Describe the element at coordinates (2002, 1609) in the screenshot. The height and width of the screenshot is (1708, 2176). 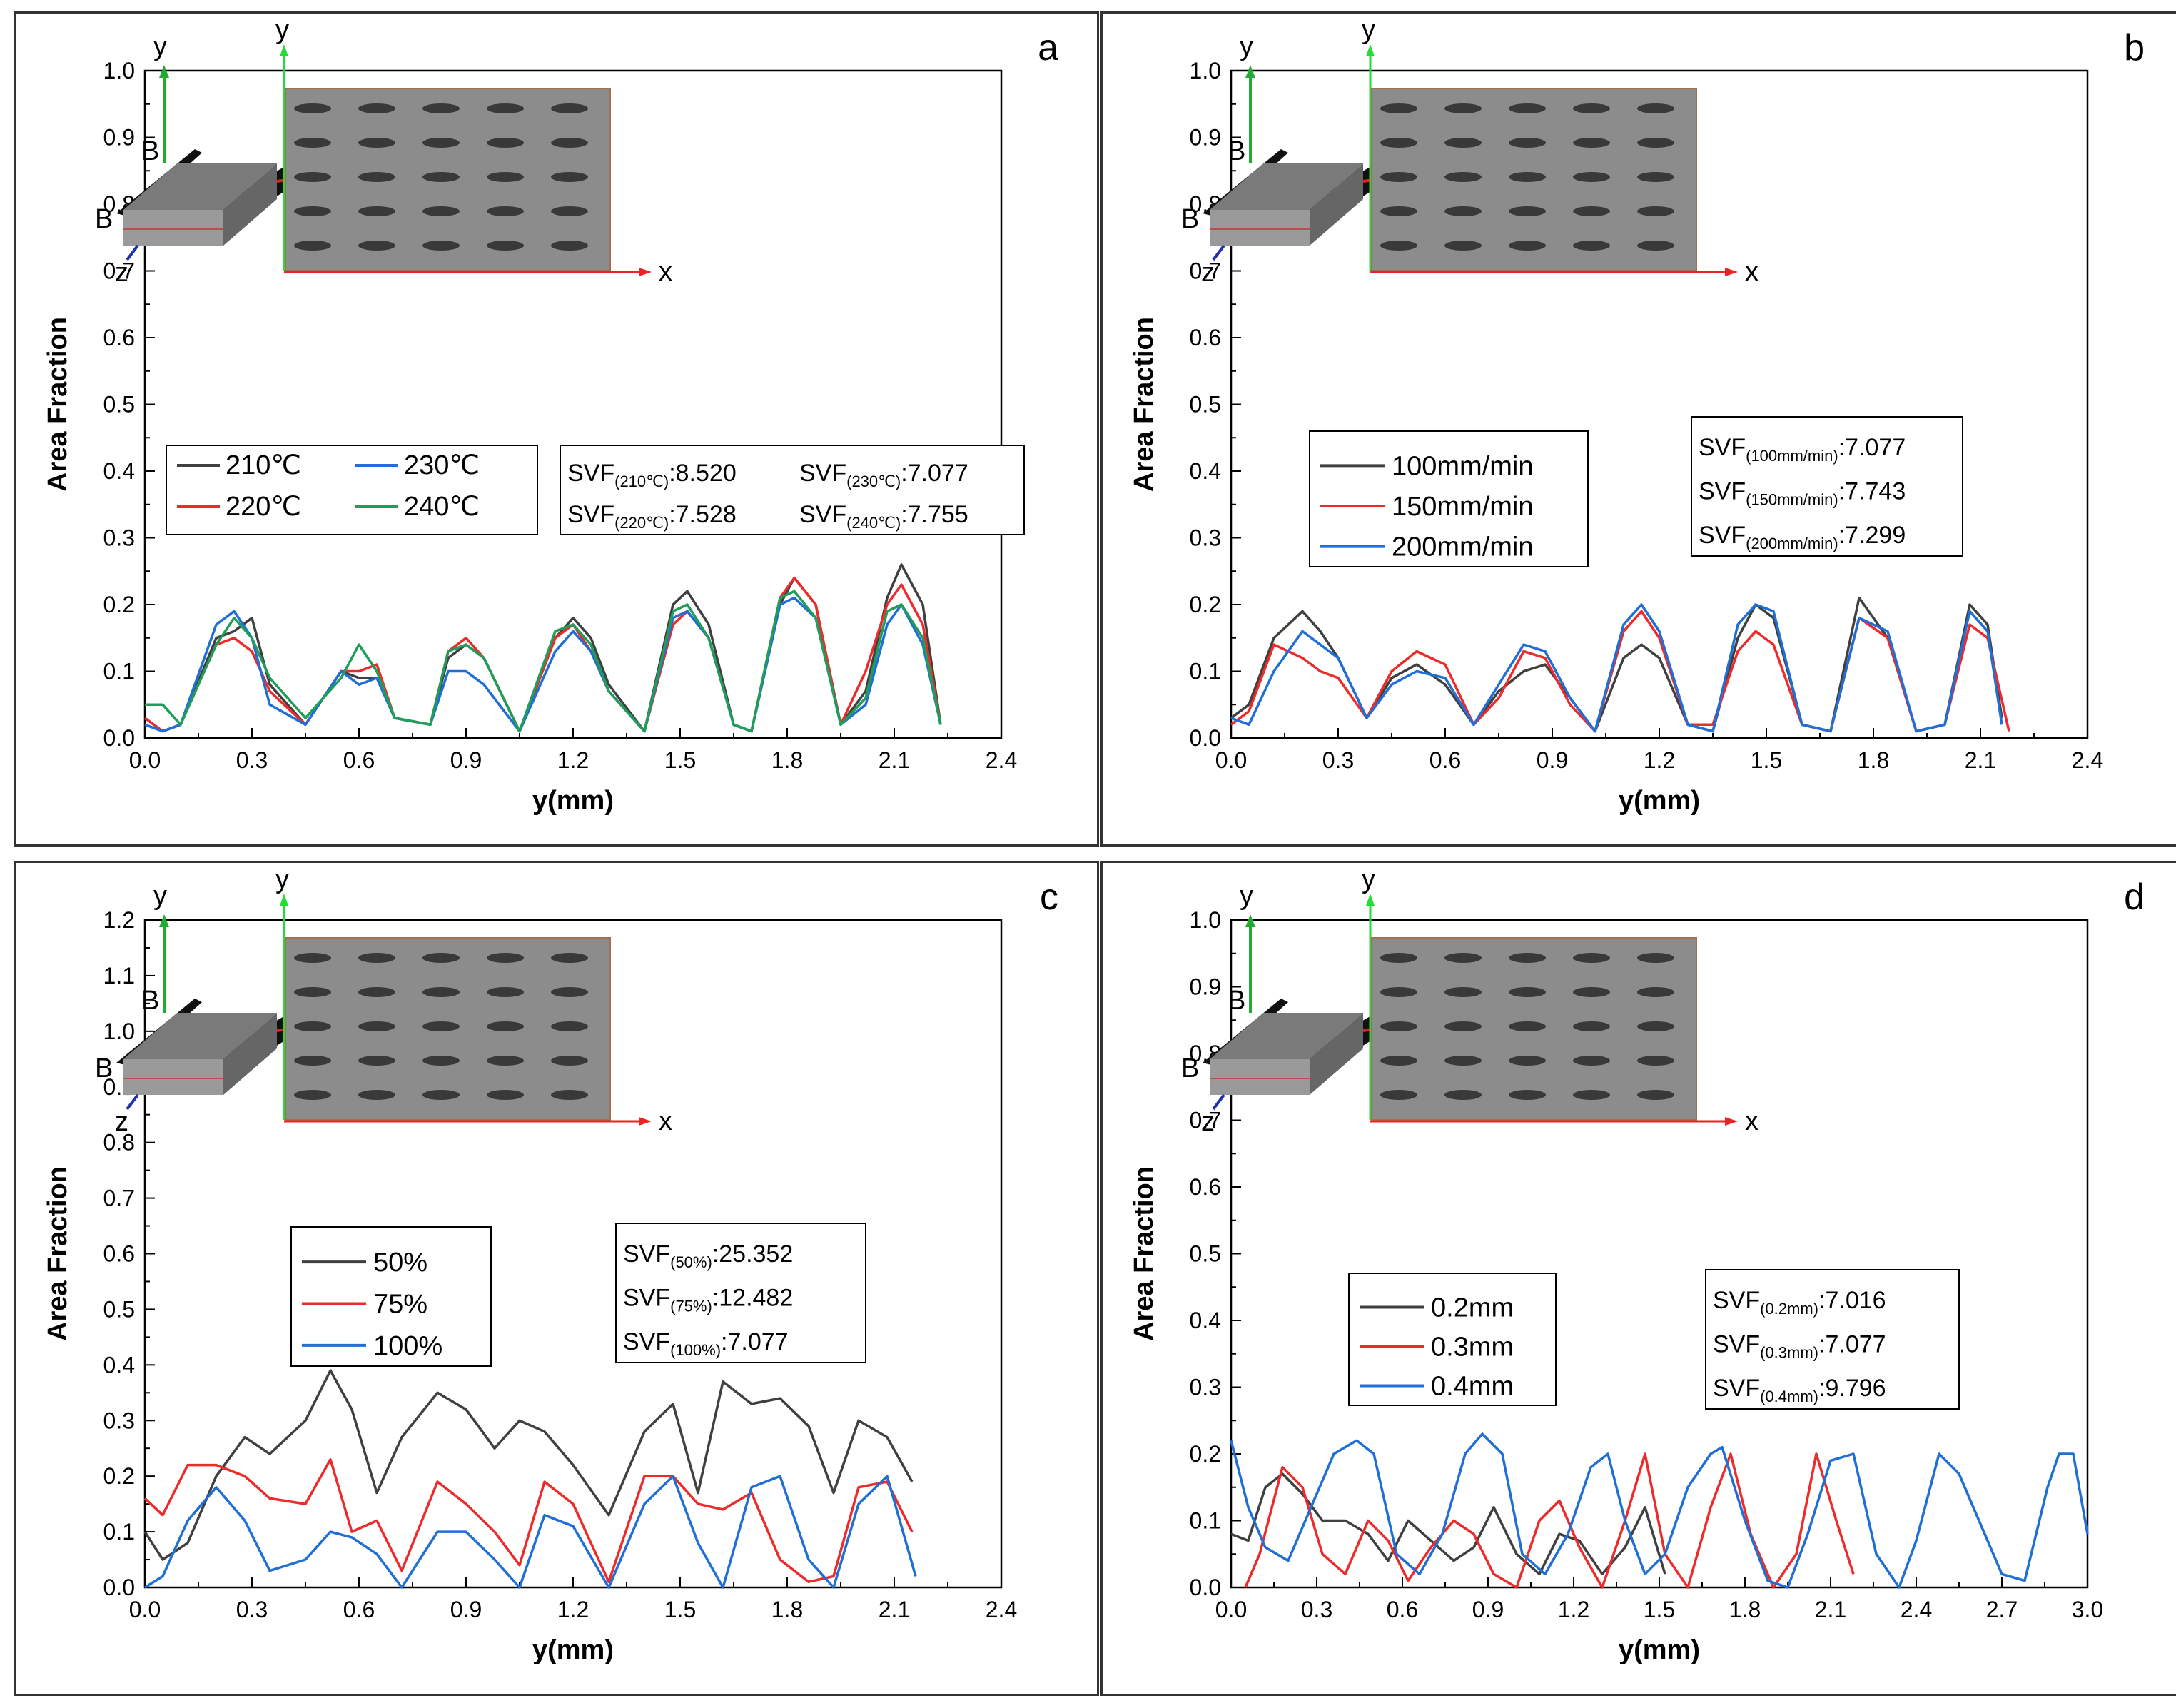
I see `x-tick-label: 2.7` at that location.